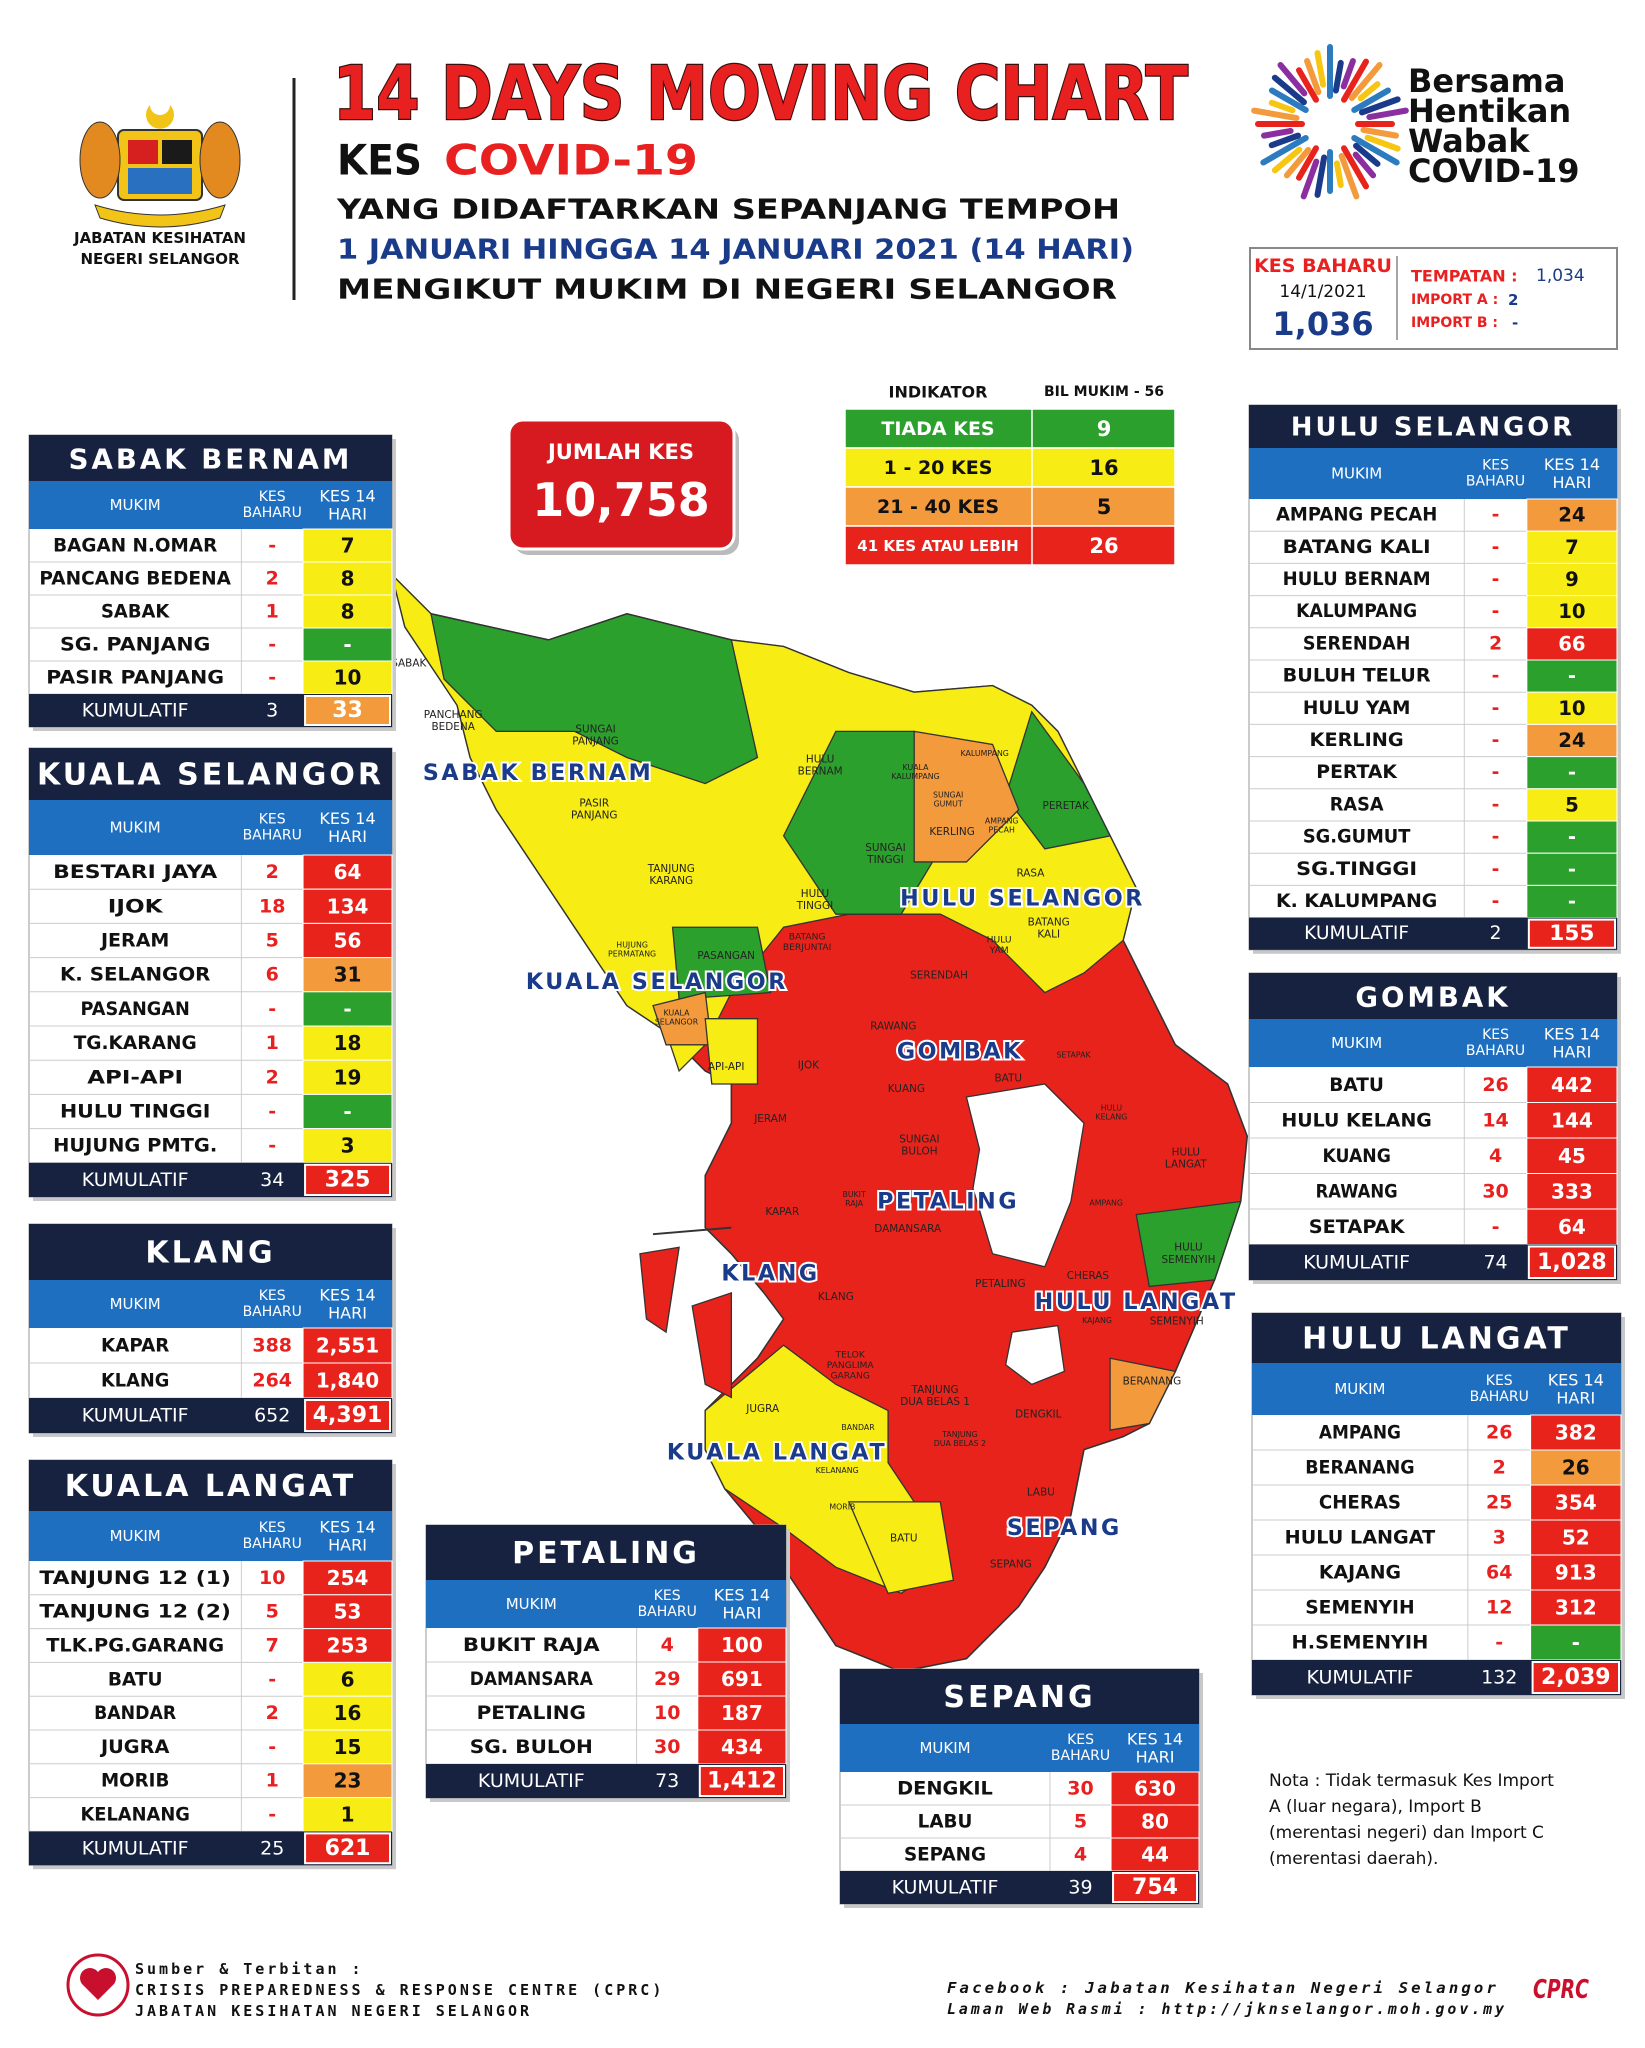 This screenshot has width=1645, height=2048. I want to click on column-header: KES 14, so click(1572, 1034).